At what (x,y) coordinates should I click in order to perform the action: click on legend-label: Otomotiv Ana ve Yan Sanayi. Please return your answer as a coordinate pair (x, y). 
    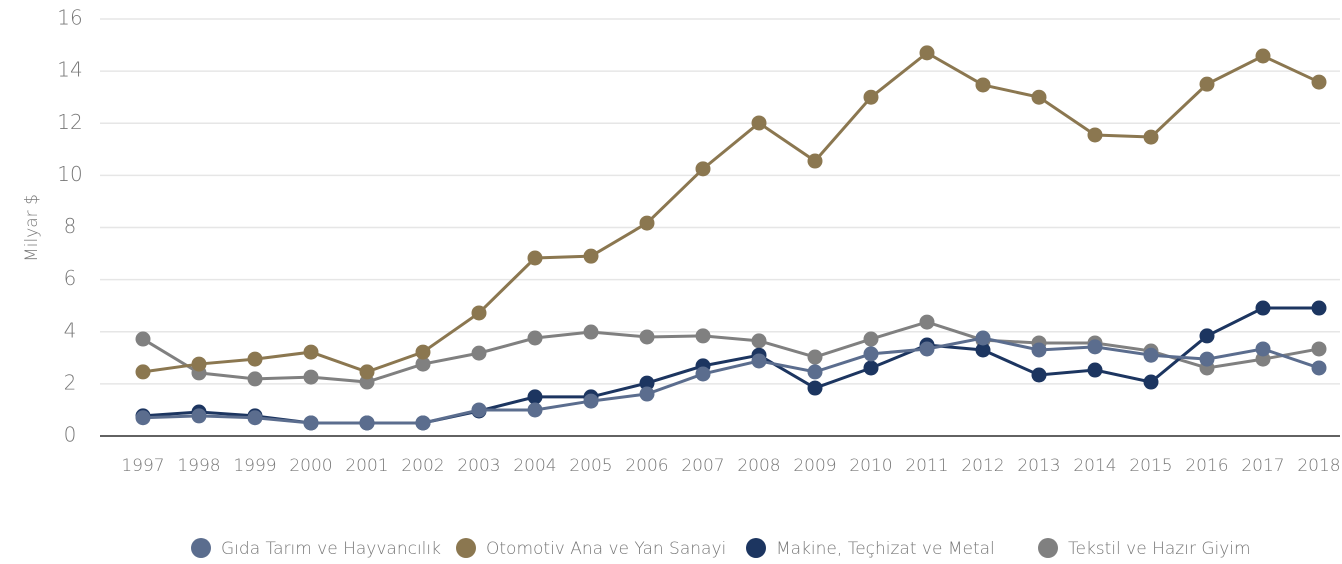
    Looking at the image, I should click on (606, 549).